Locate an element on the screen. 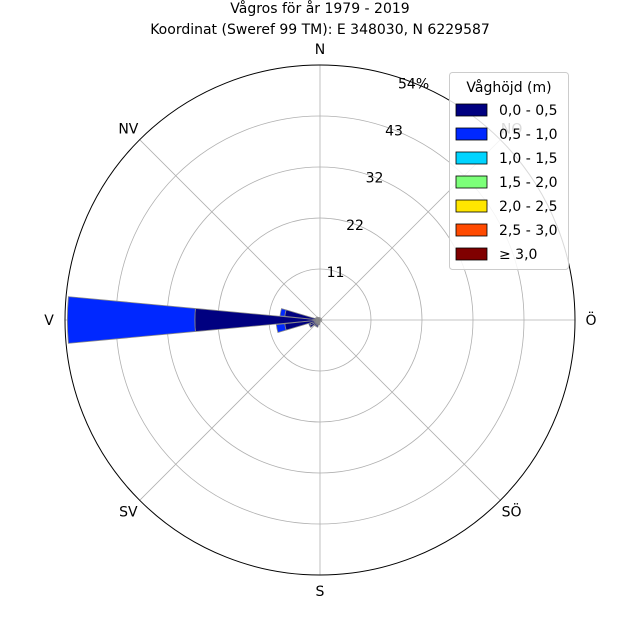  radial-tick-label: 43 is located at coordinates (394, 132).